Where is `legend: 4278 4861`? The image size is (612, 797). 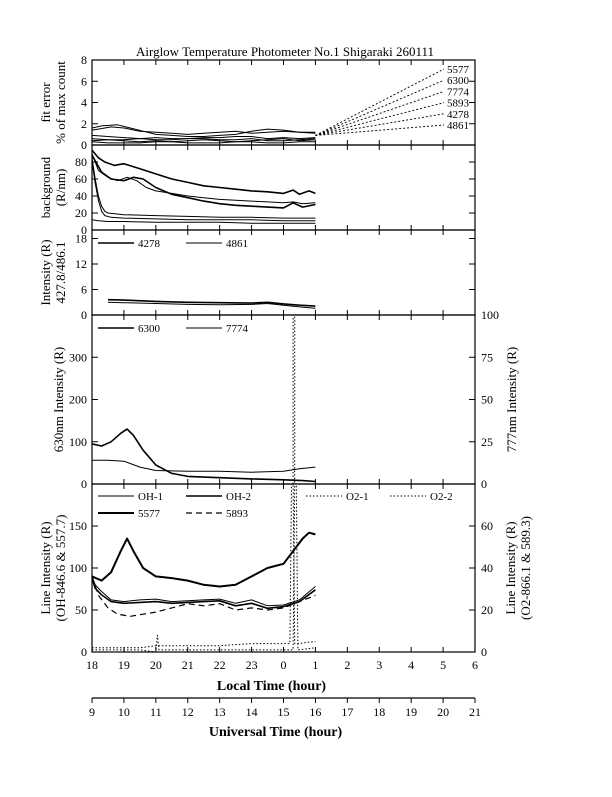 legend: 4278 4861 is located at coordinates (173, 244).